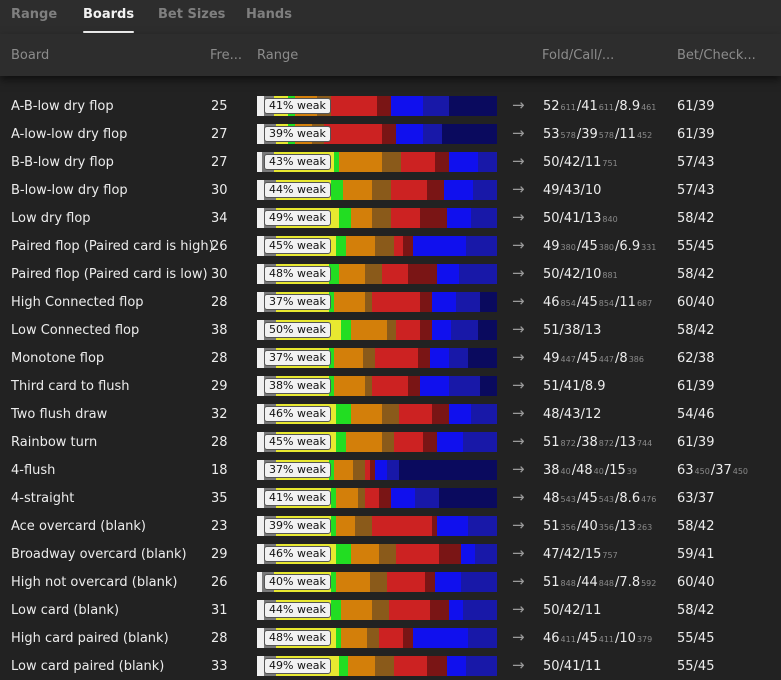 The width and height of the screenshot is (781, 680). I want to click on tab-hands: Hands, so click(269, 14).